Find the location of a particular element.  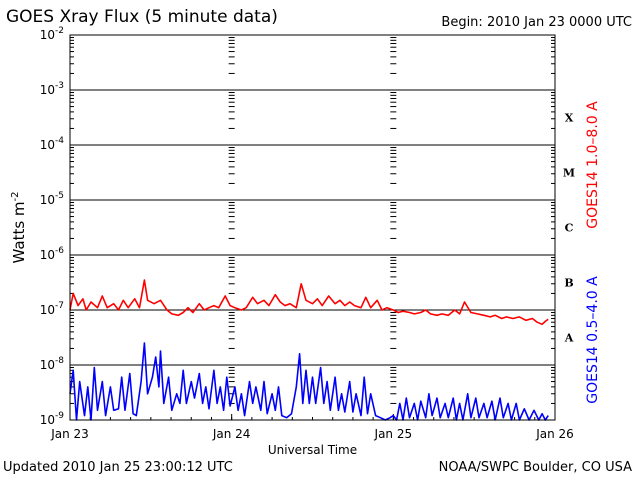

y-tick-label: 10⁻⁹ is located at coordinates (52, 419).